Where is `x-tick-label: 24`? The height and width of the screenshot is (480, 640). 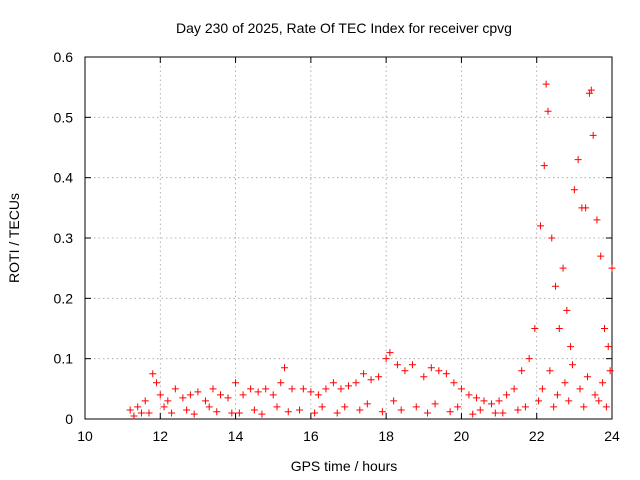
x-tick-label: 24 is located at coordinates (612, 436).